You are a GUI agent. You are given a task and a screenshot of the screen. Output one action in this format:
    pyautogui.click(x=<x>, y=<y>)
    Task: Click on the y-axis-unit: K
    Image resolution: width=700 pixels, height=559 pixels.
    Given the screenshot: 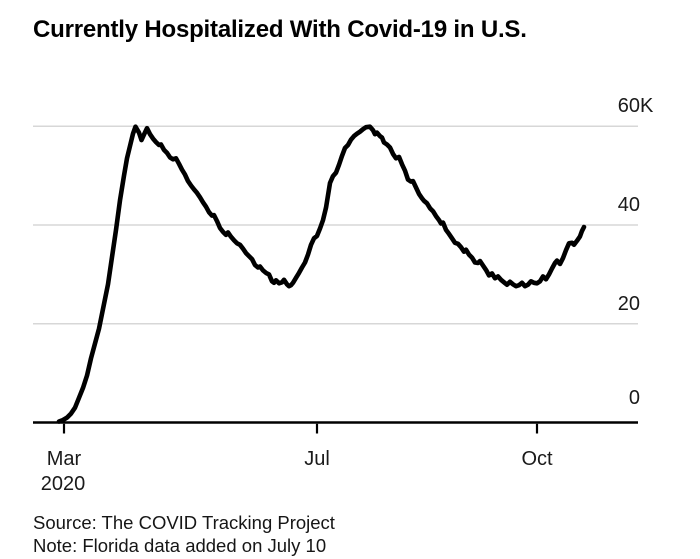 What is the action you would take?
    pyautogui.click(x=647, y=106)
    